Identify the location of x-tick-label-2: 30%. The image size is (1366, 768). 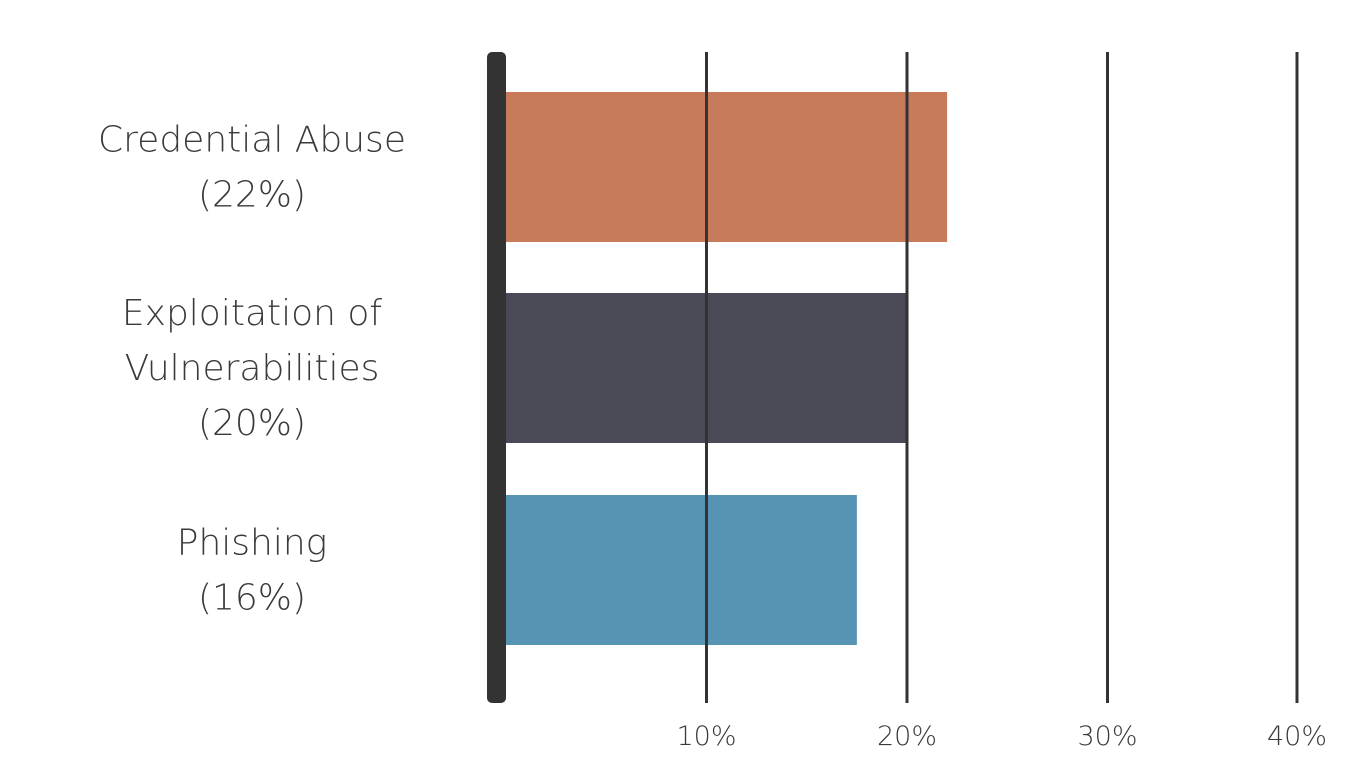
(1107, 736).